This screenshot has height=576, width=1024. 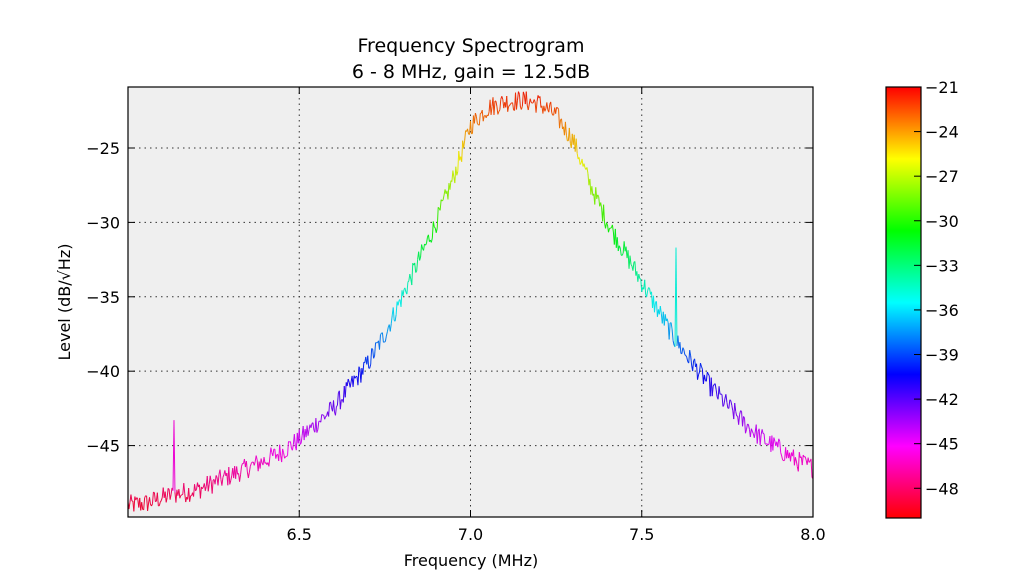 What do you see at coordinates (936, 288) in the screenshot?
I see `colorbar-ticks: −21 −24 −27 −30 −33 −36 −39 −42 −45 −48` at bounding box center [936, 288].